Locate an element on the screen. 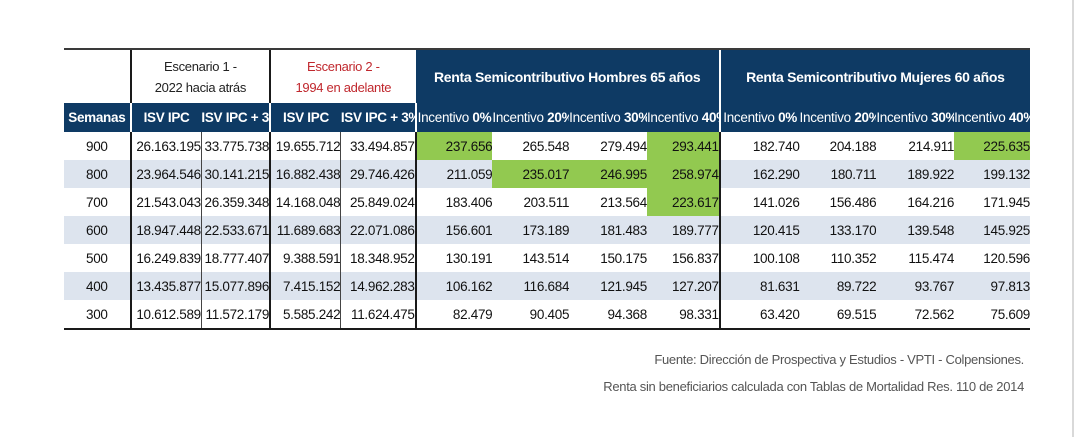 The height and width of the screenshot is (437, 1080). col-header-m-incentivo-0: Incentivo 0% is located at coordinates (759, 117).